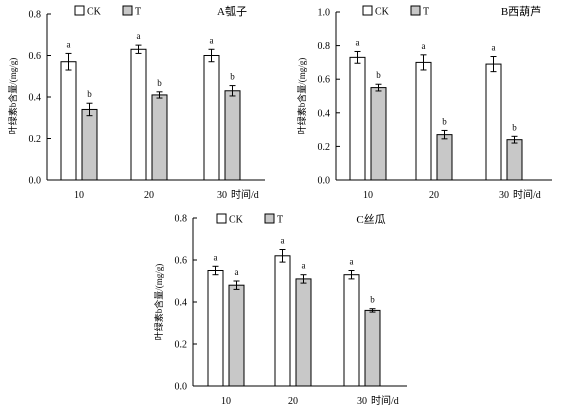 The image size is (578, 412). I want to click on panel-title: C丝瓜, so click(370, 219).